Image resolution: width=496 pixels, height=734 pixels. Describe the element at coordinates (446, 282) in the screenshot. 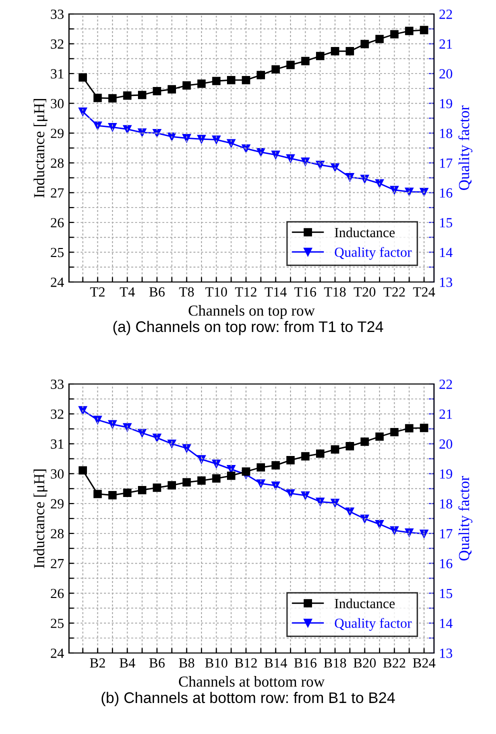

I see `y2-tick-label: 13` at that location.